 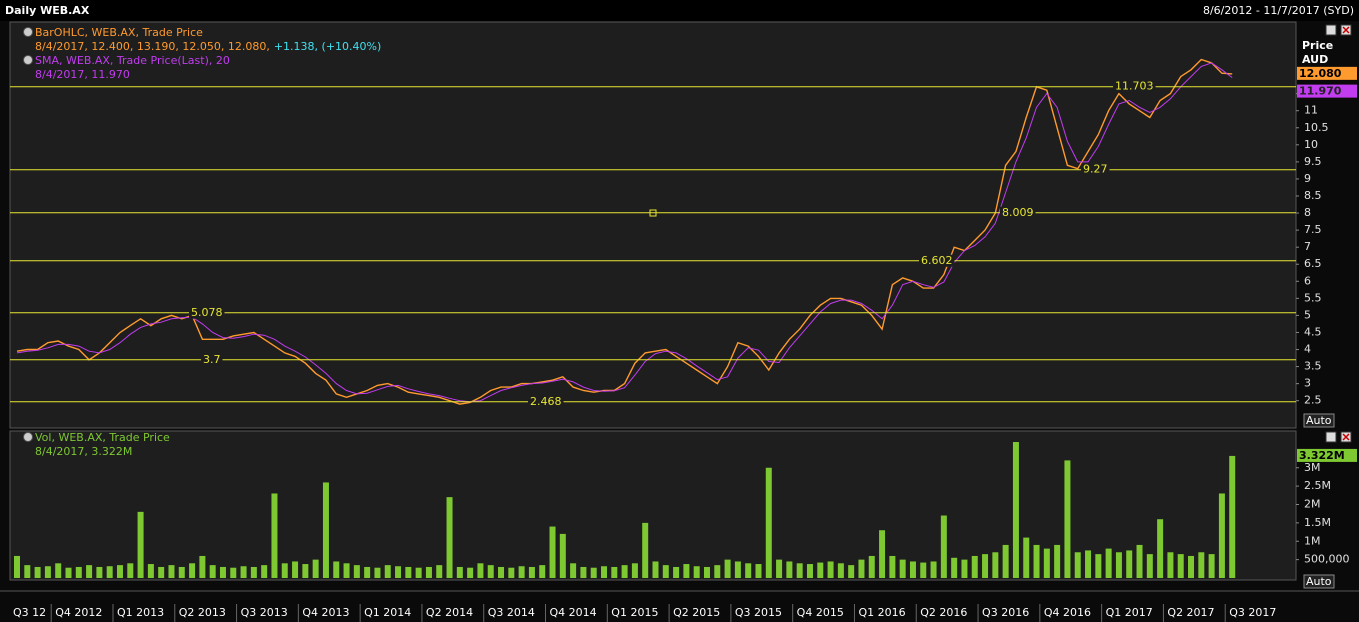 What do you see at coordinates (1311, 110) in the screenshot?
I see `y-tick-label: 11` at bounding box center [1311, 110].